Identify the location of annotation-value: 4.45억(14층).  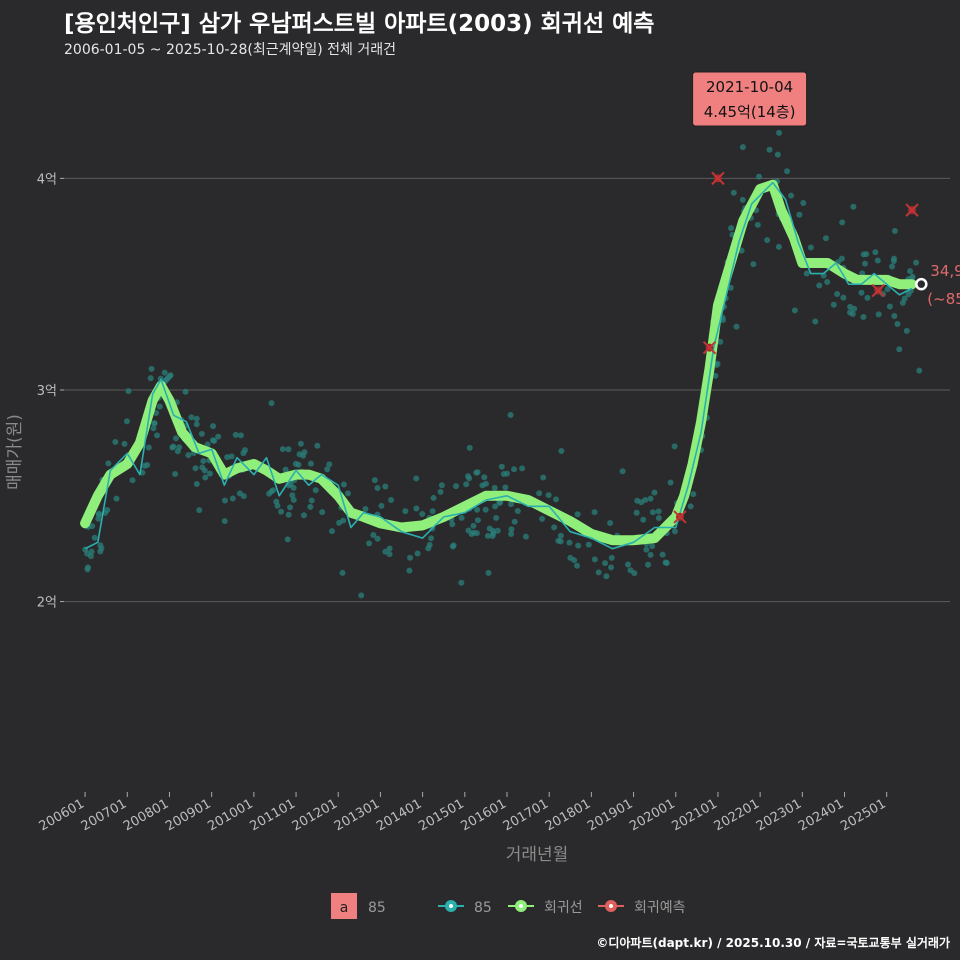
(750, 112).